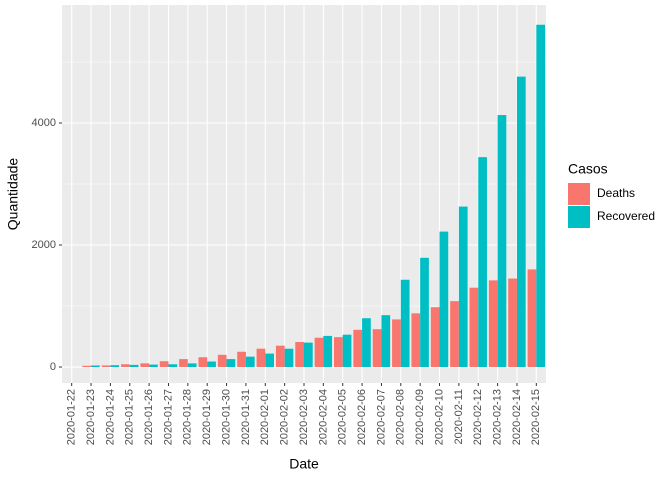  Describe the element at coordinates (91, 417) in the screenshot. I see `x-tick-label: 2020-01-23` at that location.